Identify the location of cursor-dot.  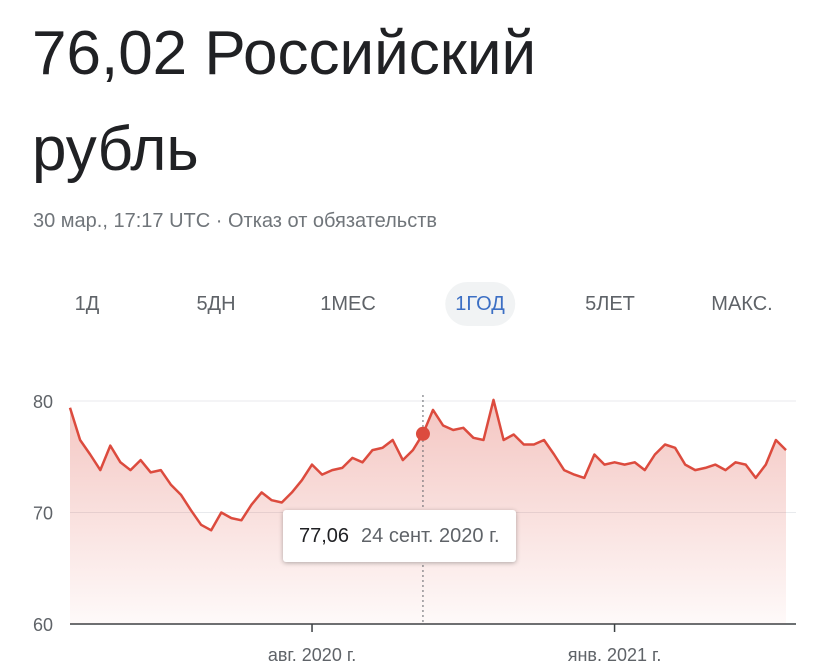
(422, 433).